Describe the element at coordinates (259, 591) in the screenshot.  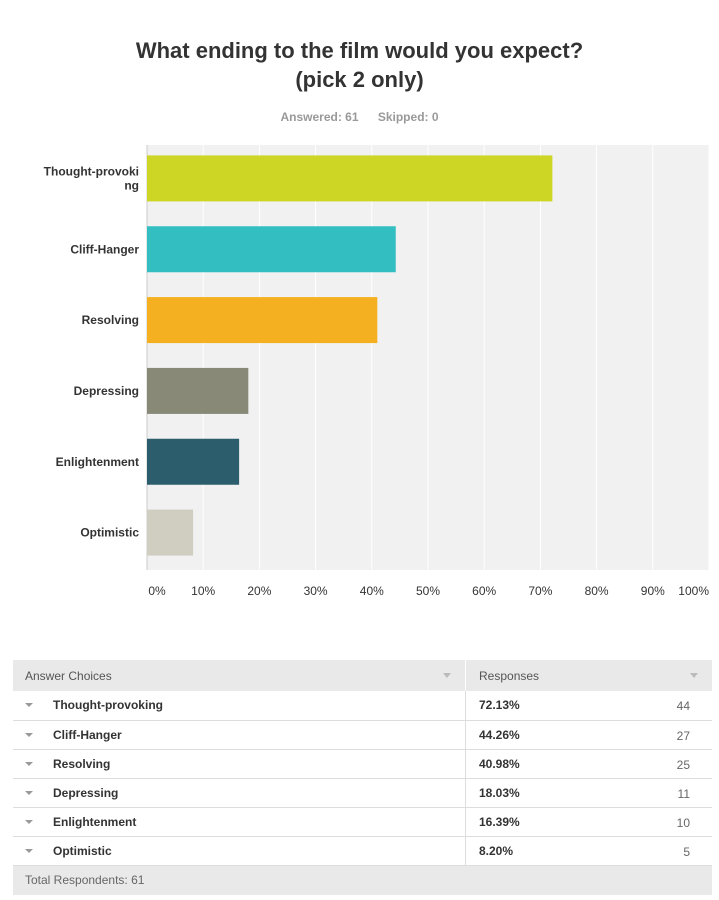
I see `x-tick-label: 20%` at that location.